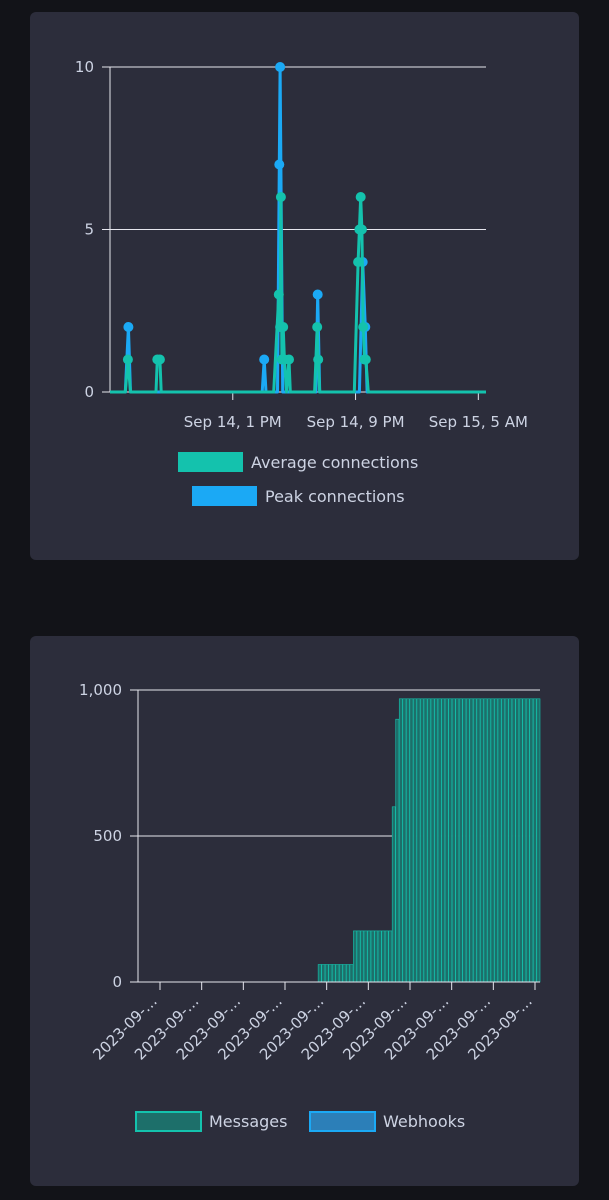 The image size is (609, 1200). I want to click on series-line-average, so click(298, 294).